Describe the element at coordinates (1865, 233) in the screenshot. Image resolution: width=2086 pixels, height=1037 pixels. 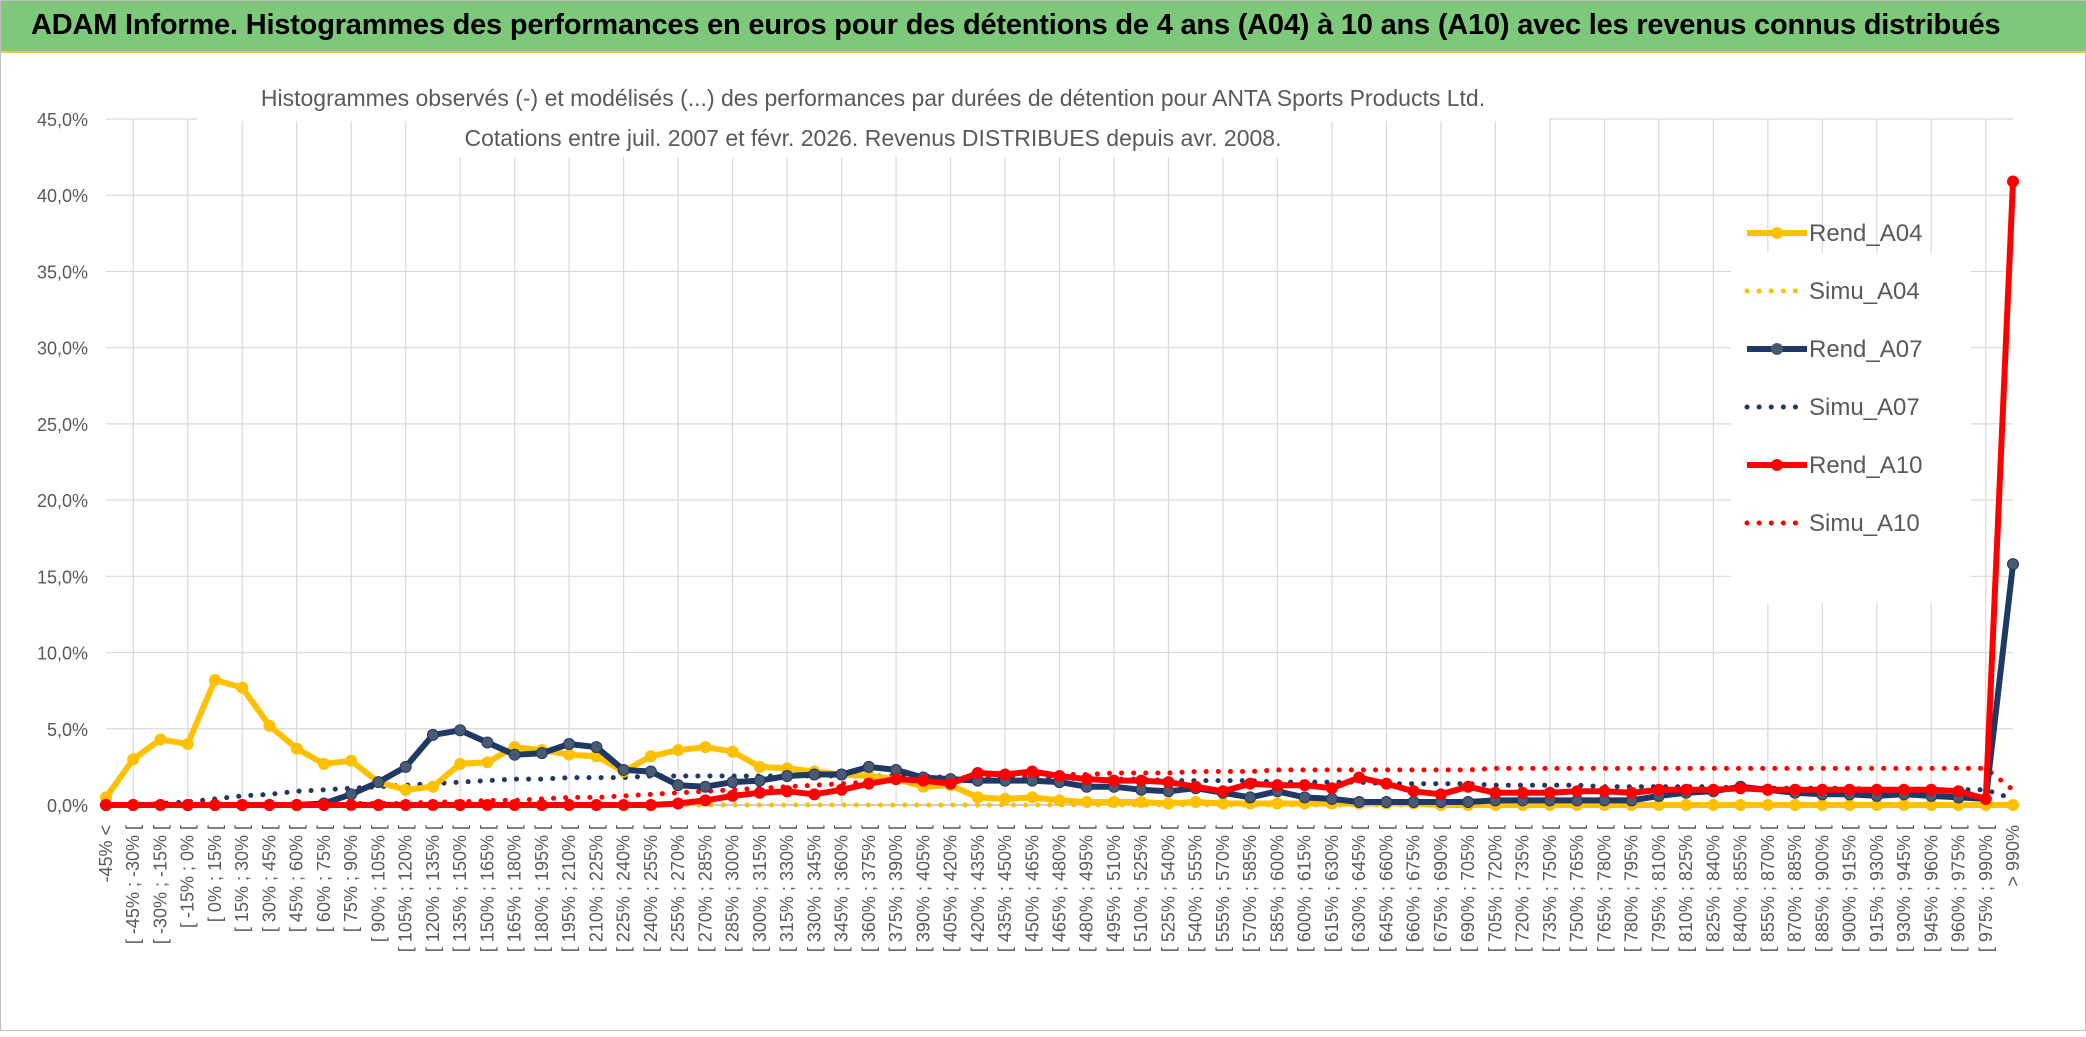
I see `legend-label: Rend_A04` at that location.